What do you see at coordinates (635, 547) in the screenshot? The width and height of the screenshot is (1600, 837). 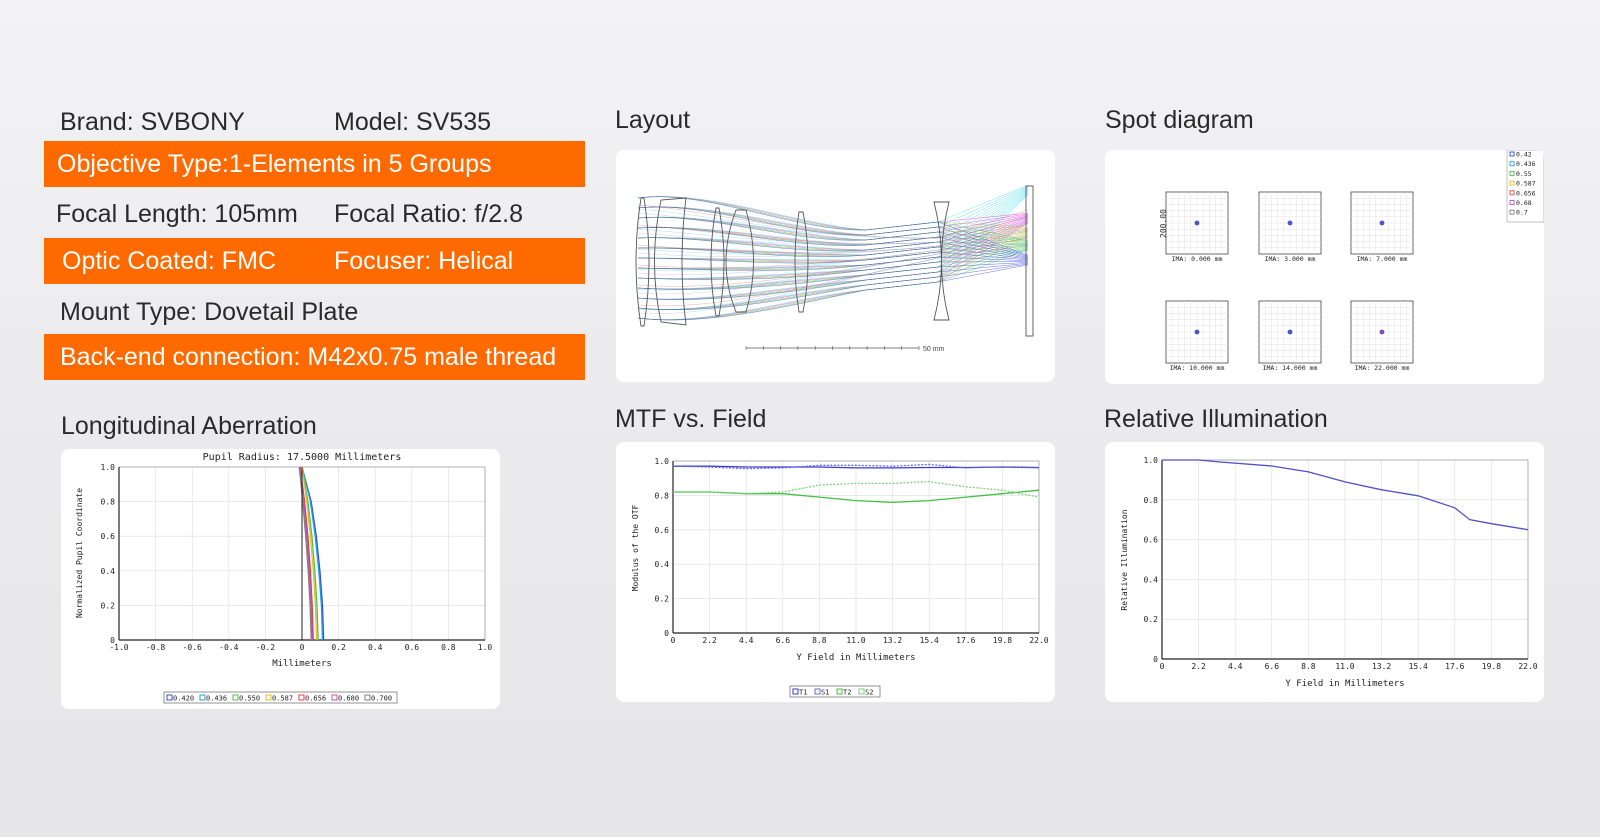 I see `y-axis-label: Modulus of the OTF` at bounding box center [635, 547].